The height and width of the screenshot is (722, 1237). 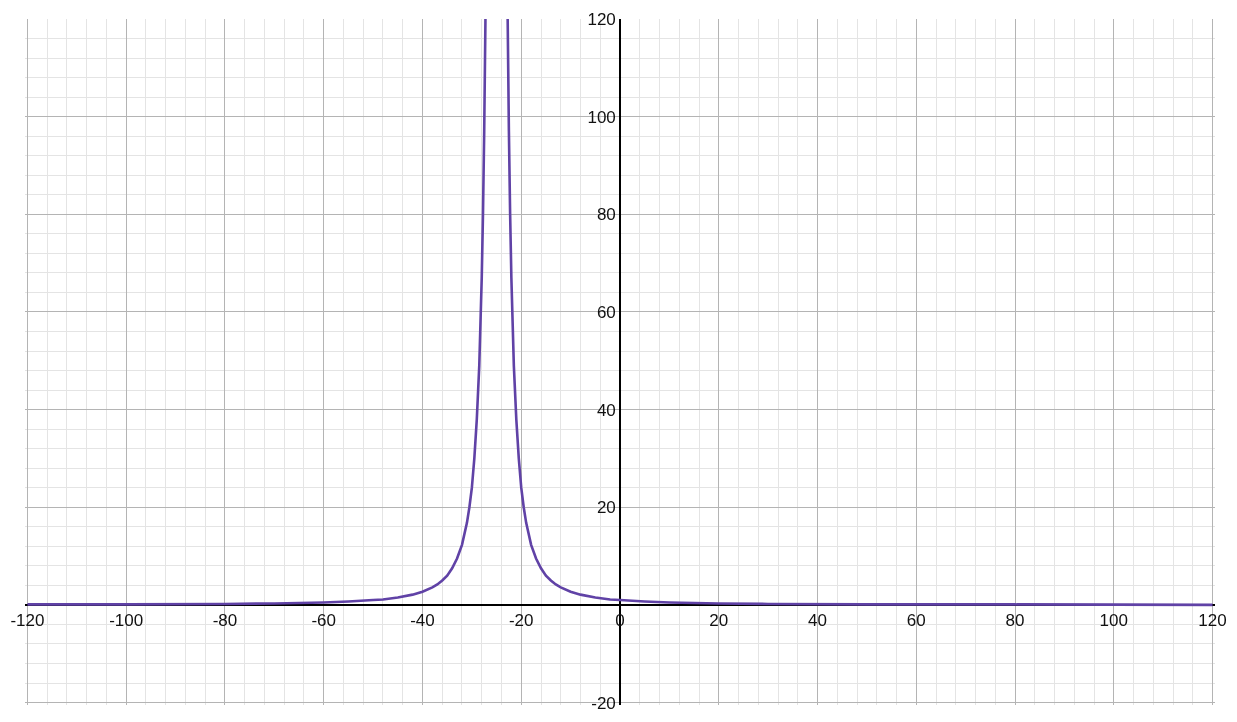 I want to click on x-tick-label: -120, so click(x=27, y=621).